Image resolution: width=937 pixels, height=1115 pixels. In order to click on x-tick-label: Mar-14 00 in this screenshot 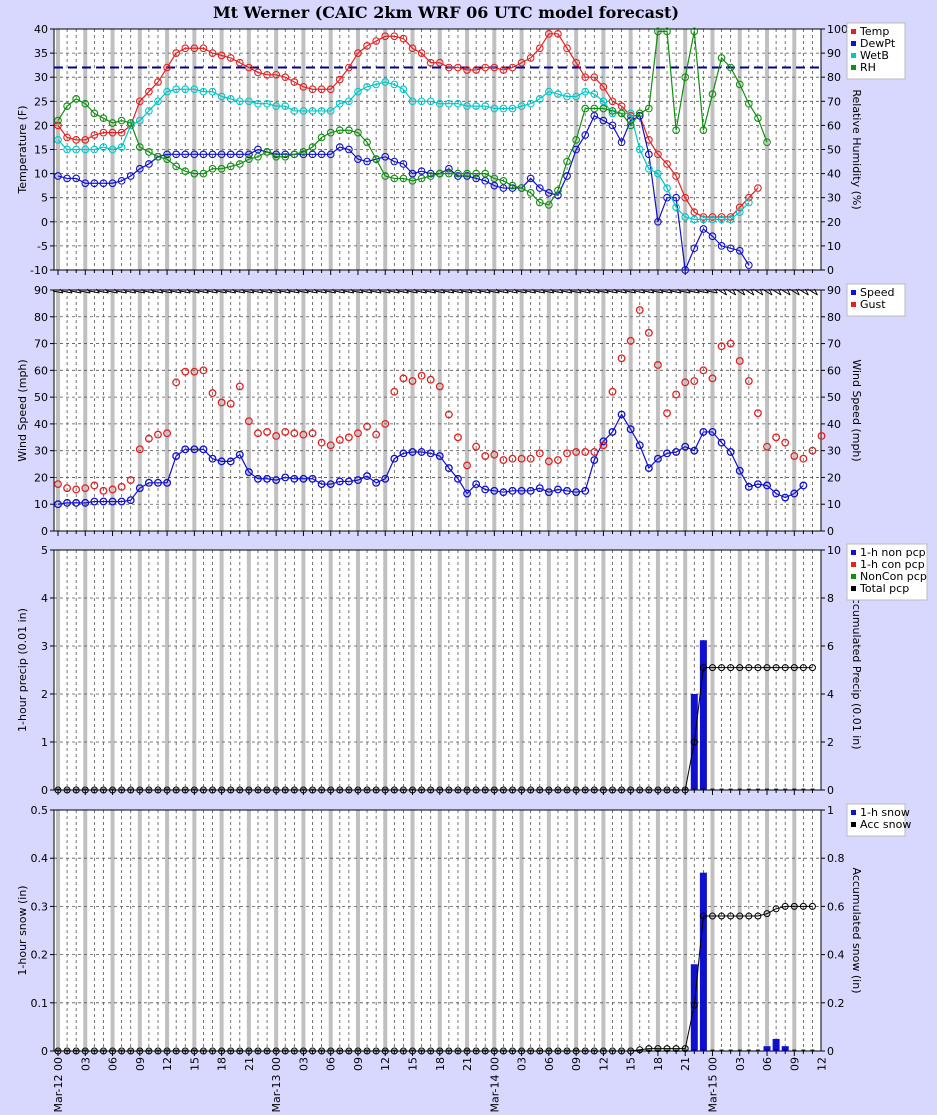, I will do `click(494, 1085)`.